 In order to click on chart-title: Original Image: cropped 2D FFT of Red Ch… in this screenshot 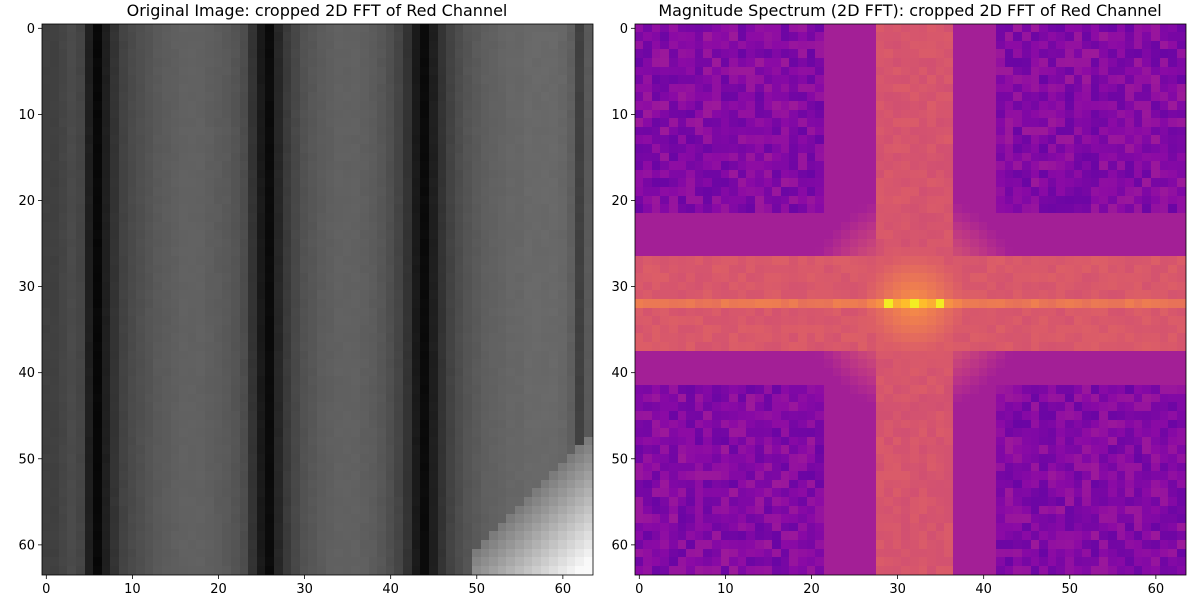, I will do `click(317, 10)`.